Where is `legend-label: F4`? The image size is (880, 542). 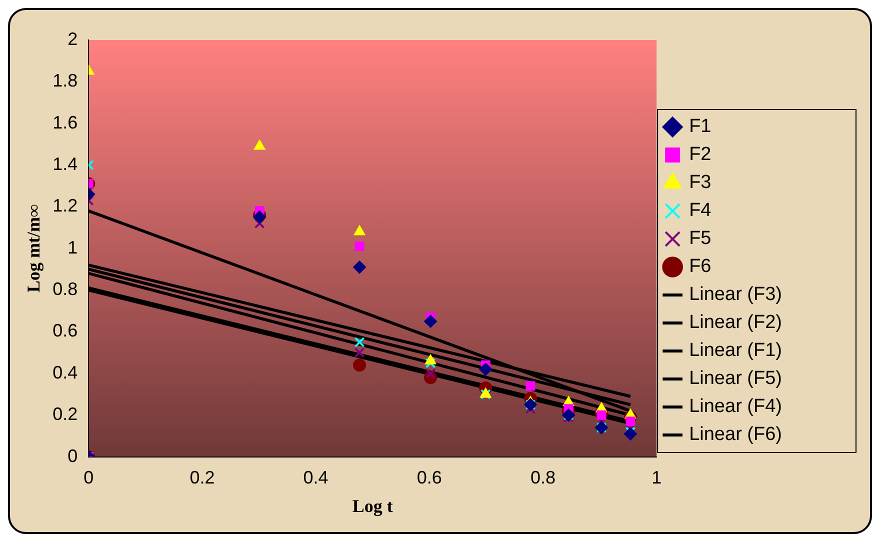 legend-label: F4 is located at coordinates (700, 211).